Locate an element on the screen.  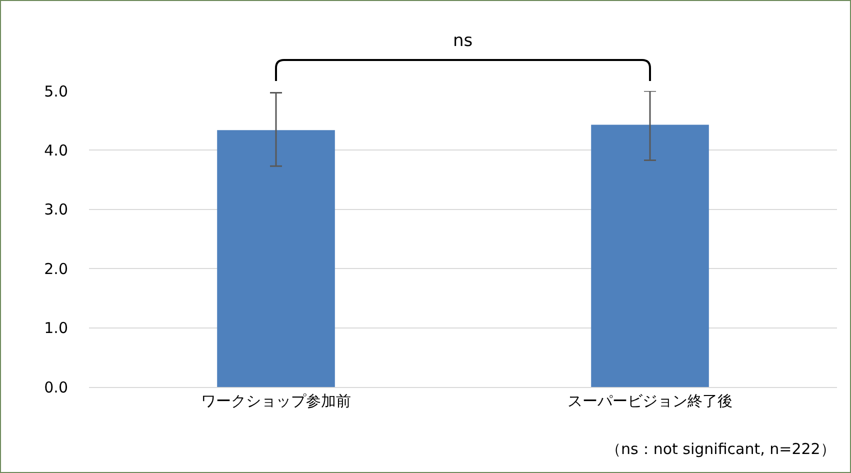
y-tick-label: 3.0 is located at coordinates (56, 209).